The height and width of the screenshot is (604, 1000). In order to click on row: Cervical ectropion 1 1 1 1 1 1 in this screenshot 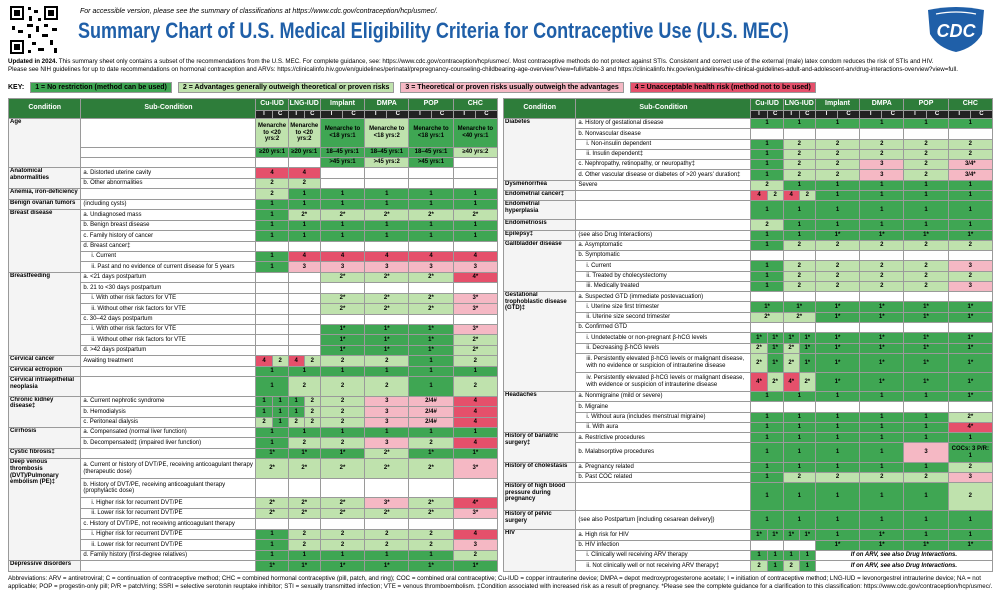, I will do `click(253, 371)`.